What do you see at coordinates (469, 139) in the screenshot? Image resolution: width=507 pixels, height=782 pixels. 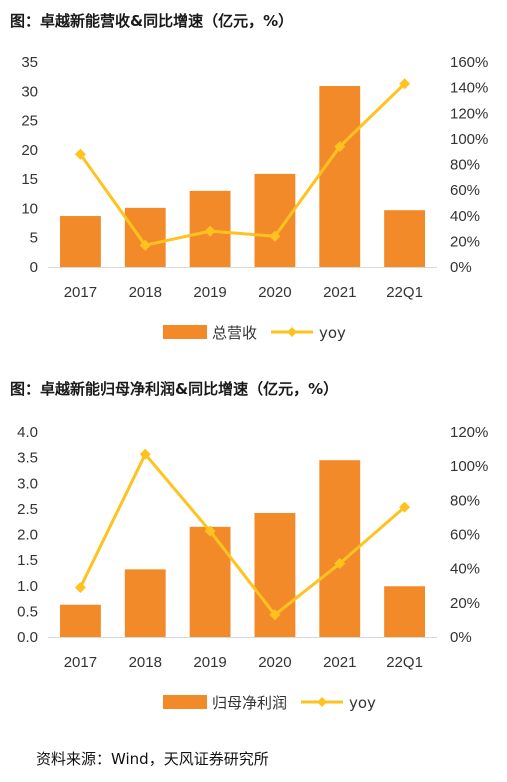 I see `chart1-y-right-tick-label: 100%` at bounding box center [469, 139].